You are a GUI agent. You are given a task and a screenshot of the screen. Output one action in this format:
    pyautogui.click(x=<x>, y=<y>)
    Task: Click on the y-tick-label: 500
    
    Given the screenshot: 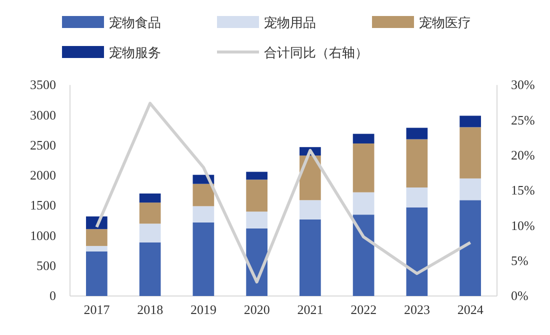 What is the action you would take?
    pyautogui.click(x=46, y=266)
    